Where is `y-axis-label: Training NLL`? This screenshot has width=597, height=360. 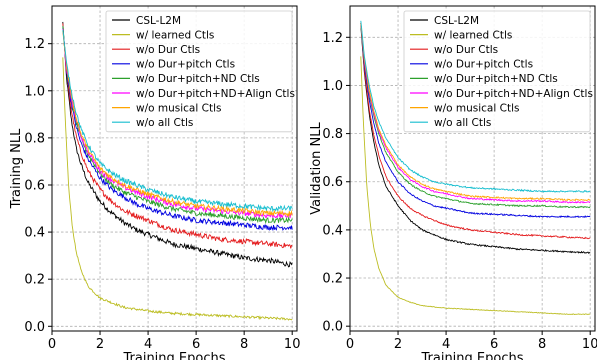
y-axis-label: Training NLL is located at coordinates (16, 168).